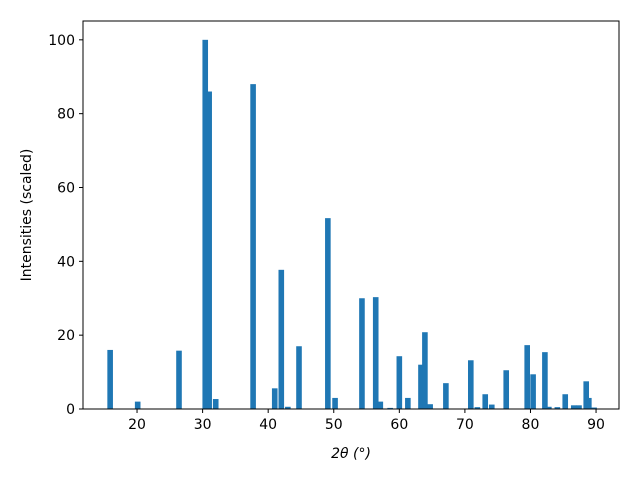 The height and width of the screenshot is (480, 640). I want to click on x-tick-label: 30, so click(203, 425).